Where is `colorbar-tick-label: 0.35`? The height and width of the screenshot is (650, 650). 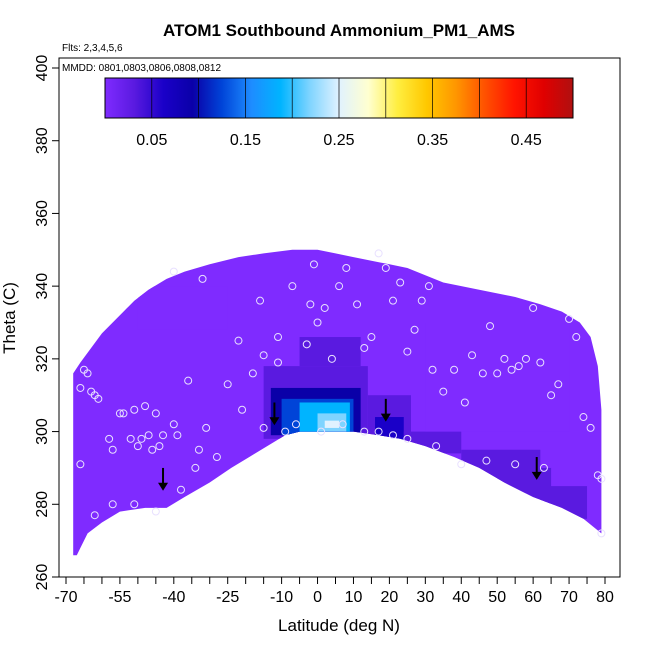 colorbar-tick-label: 0.35 is located at coordinates (432, 140).